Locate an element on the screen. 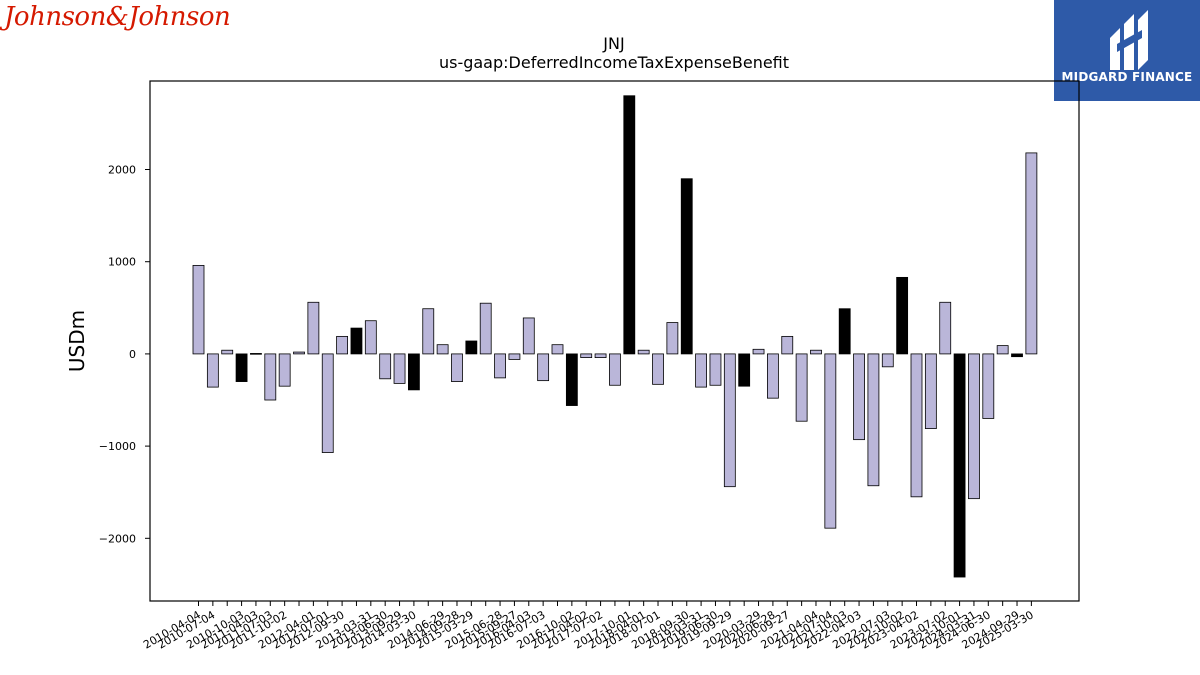 The width and height of the screenshot is (1200, 675). y-tick-label: −2000 is located at coordinates (117, 538).